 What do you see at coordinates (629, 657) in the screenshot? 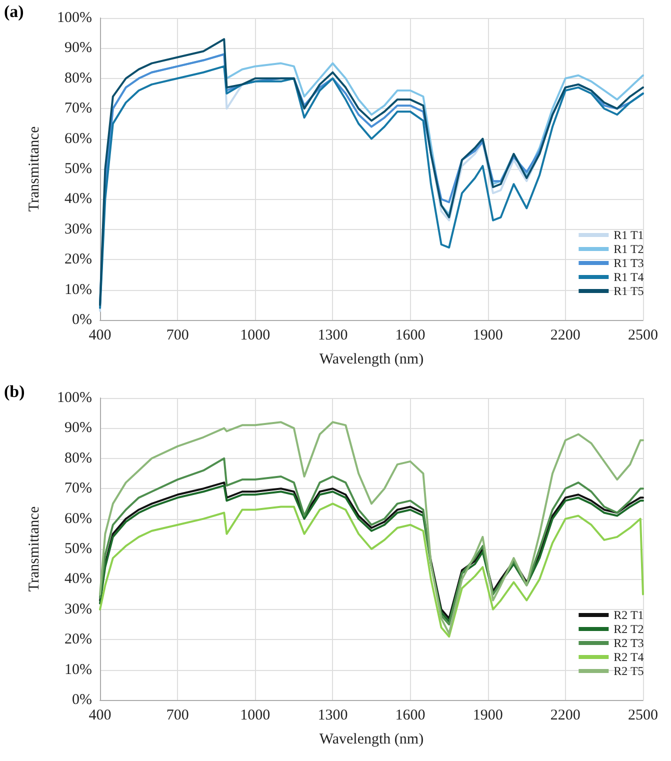
I see `legend-label: R2 T4` at bounding box center [629, 657].